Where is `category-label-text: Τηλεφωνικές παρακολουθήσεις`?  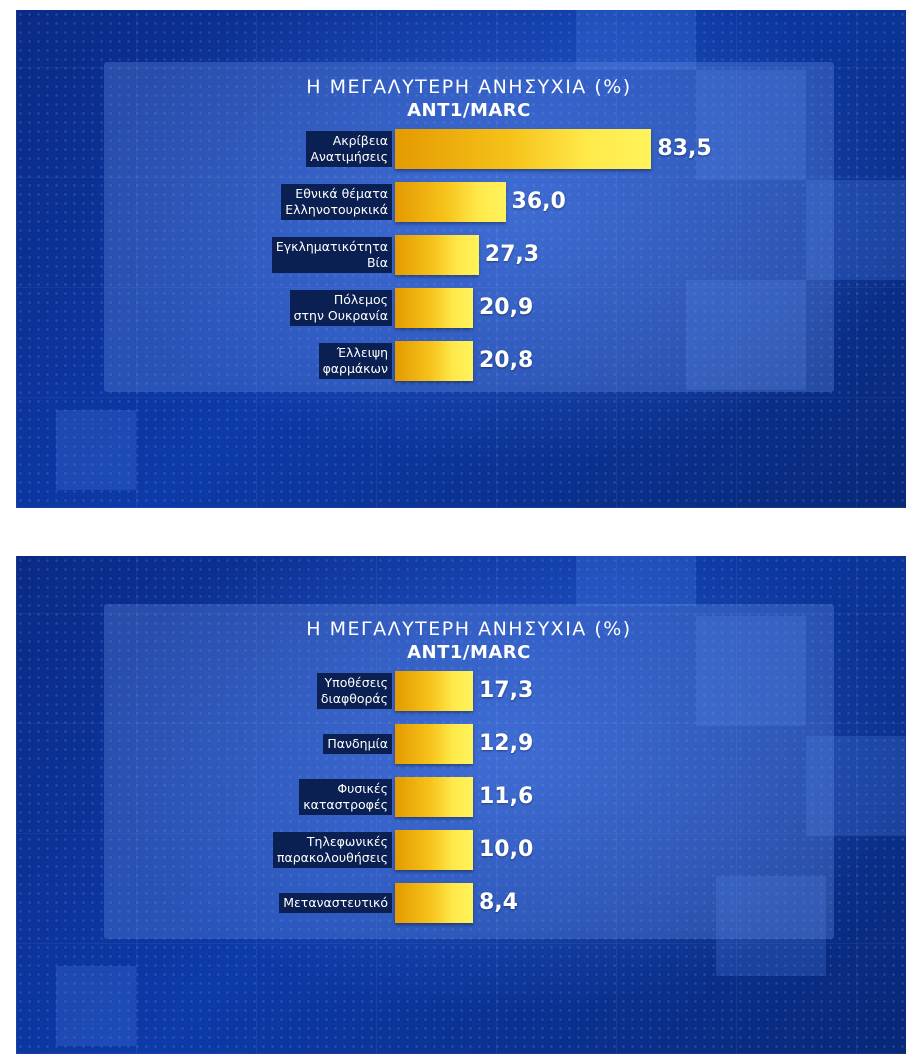
category-label-text: Τηλεφωνικές παρακολουθήσεις is located at coordinates (332, 850).